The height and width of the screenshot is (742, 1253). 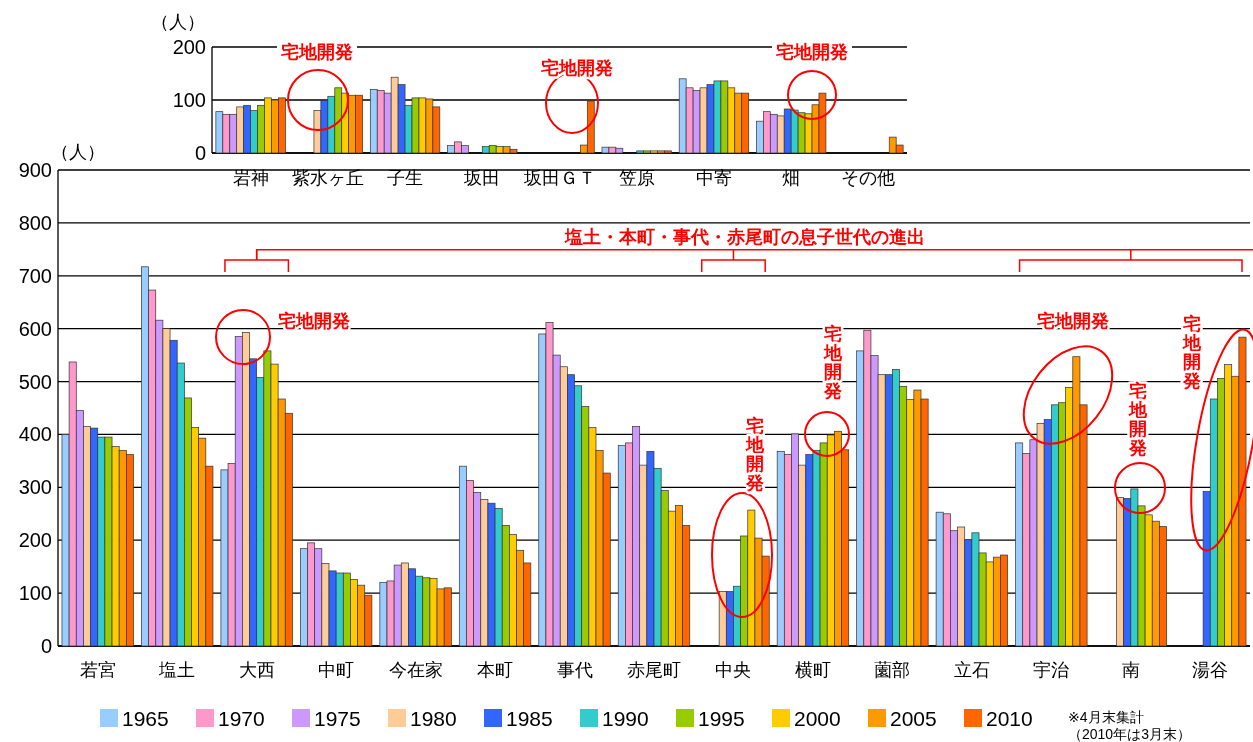 What do you see at coordinates (35, 328) in the screenshot?
I see `y-tick-label: 600` at bounding box center [35, 328].